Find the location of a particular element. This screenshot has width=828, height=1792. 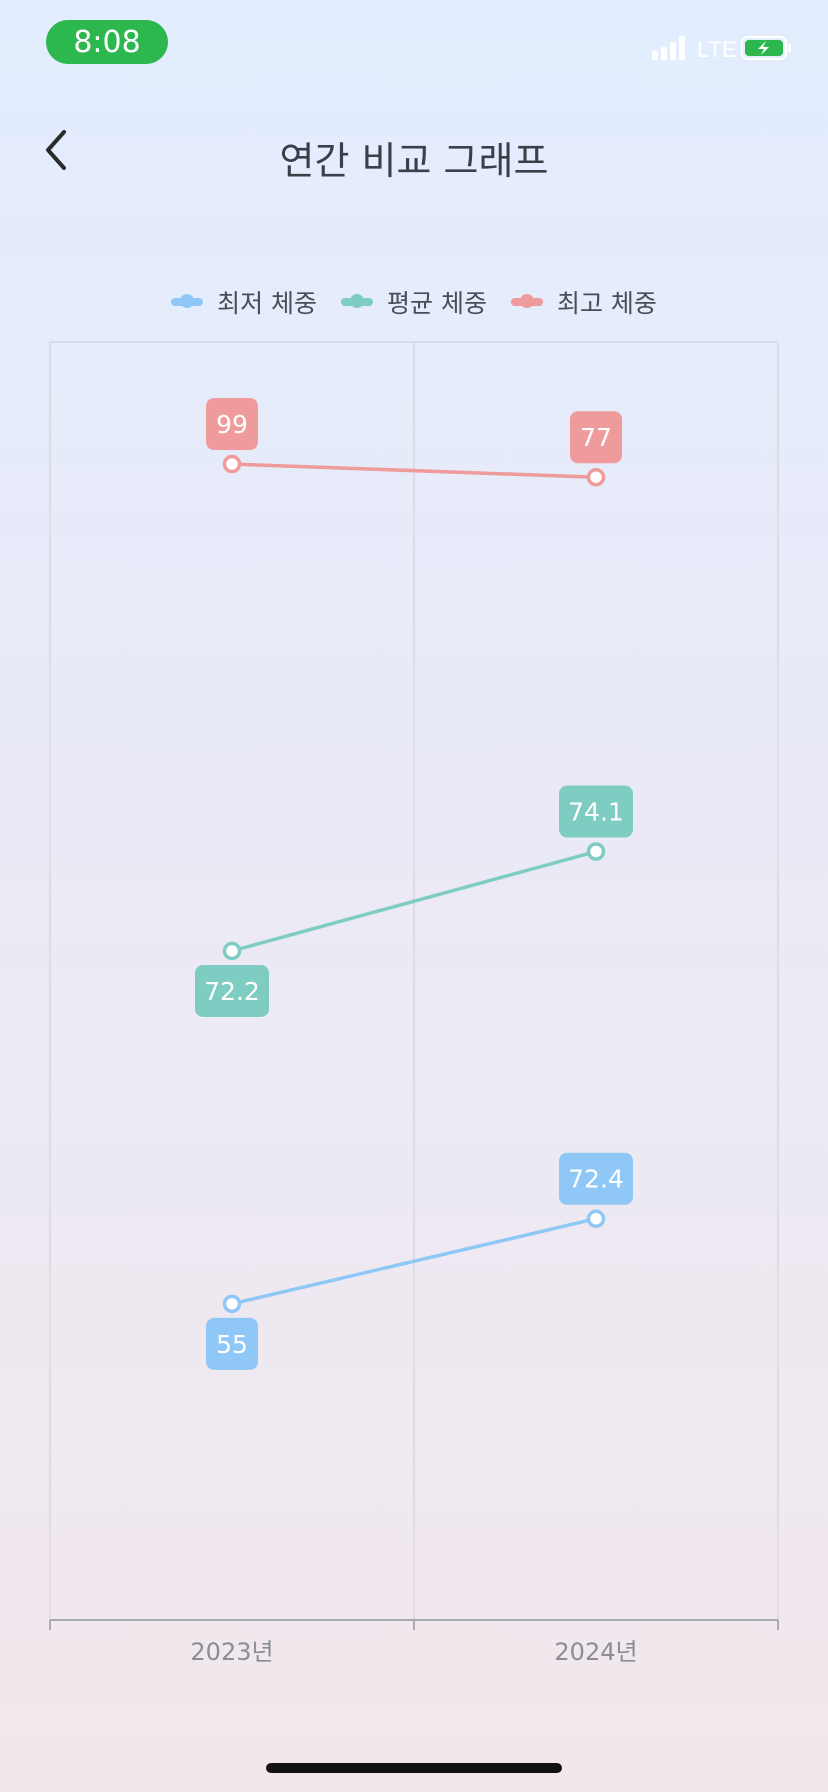

legend-item-max: 최고 체중 is located at coordinates (583, 302).